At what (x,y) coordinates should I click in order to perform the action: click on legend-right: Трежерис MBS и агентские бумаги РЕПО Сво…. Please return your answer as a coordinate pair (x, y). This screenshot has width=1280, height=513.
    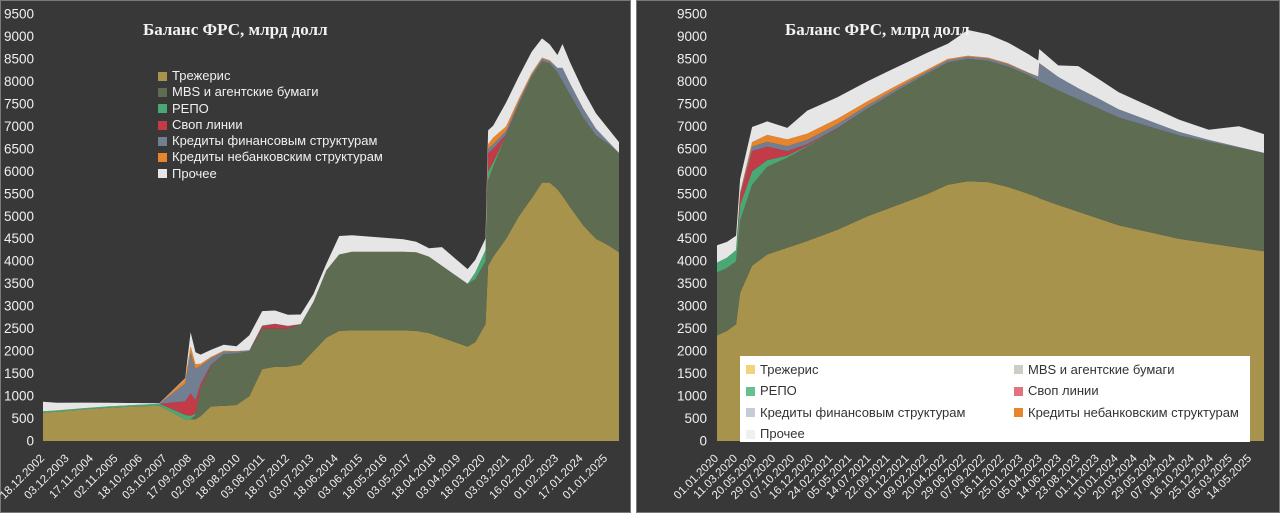
    Looking at the image, I should click on (995, 399).